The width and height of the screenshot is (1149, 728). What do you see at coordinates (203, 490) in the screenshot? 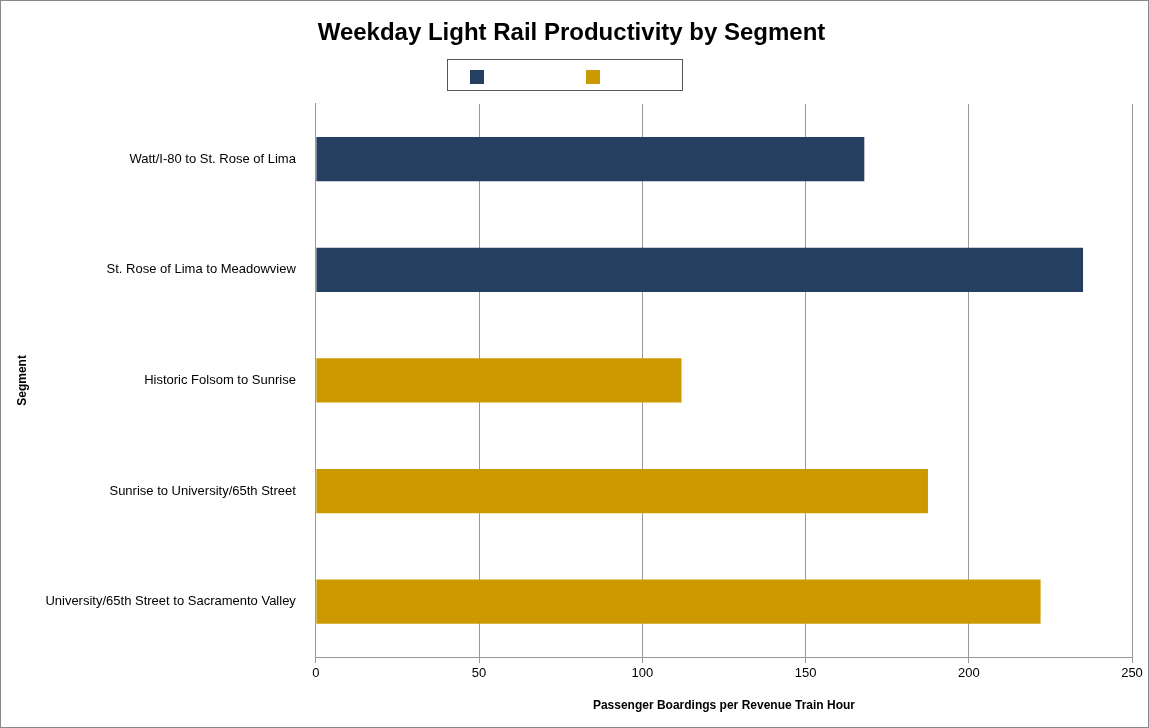
I see `y-tick-label: Sunrise to University/65th Street` at bounding box center [203, 490].